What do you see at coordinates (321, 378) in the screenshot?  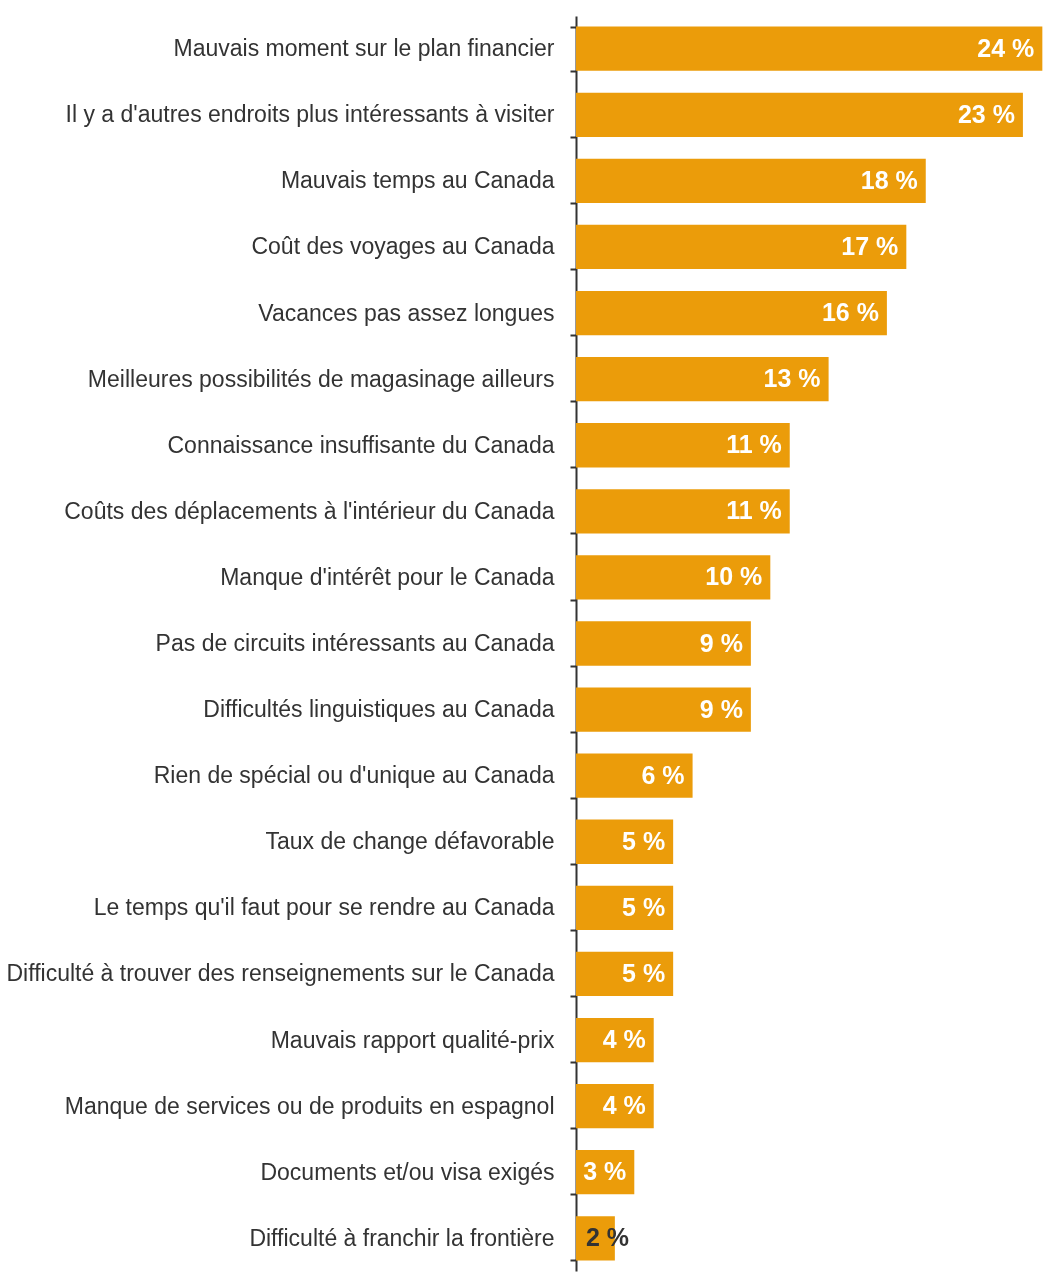 I see `y-tick-label: Meilleures possibilités de magasinage ailleurs` at bounding box center [321, 378].